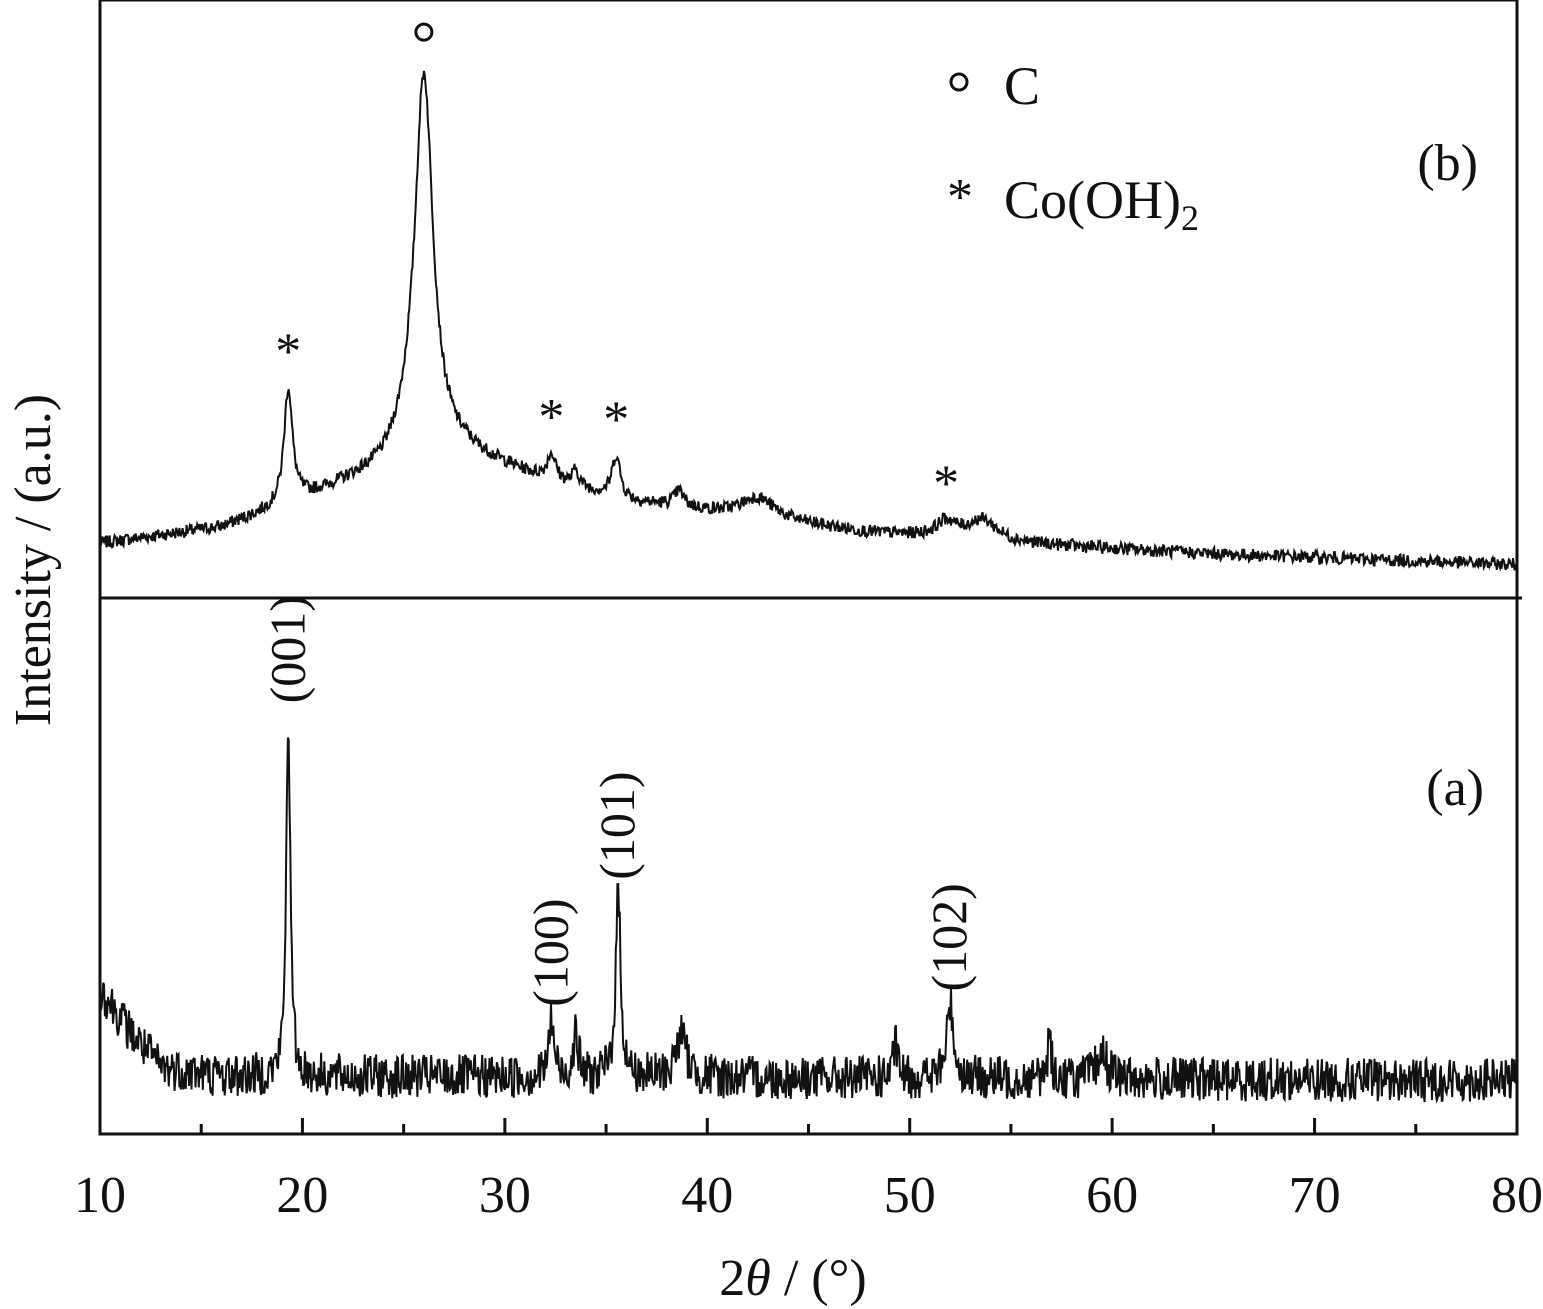 The image size is (1543, 1309). I want to click on legend-label-cooh2-main: Co(OH), so click(1092, 200).